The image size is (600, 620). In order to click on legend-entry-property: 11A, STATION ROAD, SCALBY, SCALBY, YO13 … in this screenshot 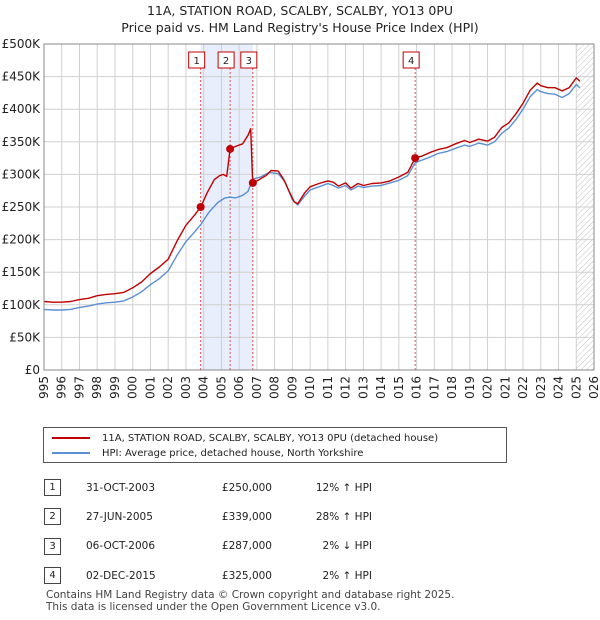, I will do `click(245, 438)`.